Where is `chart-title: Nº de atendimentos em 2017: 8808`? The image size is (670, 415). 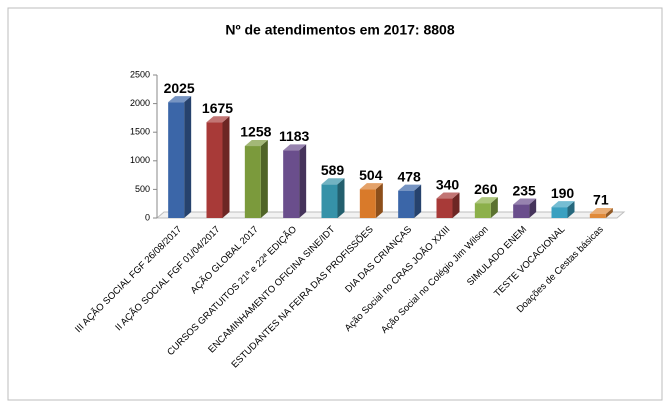
chart-title: Nº de atendimentos em 2017: 8808 is located at coordinates (339, 30).